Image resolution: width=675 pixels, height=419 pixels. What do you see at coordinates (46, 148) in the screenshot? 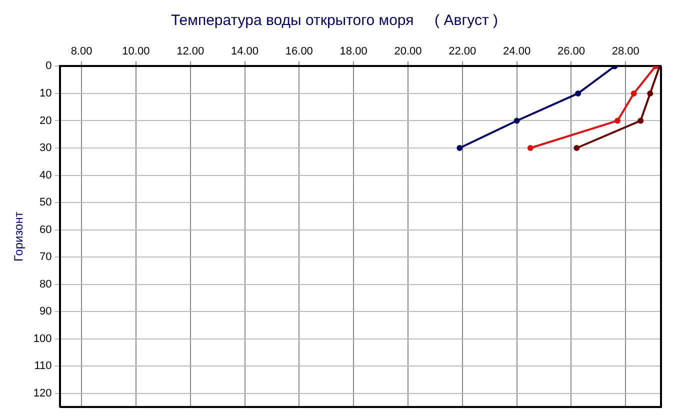
I see `y-tick-label: 30` at bounding box center [46, 148].